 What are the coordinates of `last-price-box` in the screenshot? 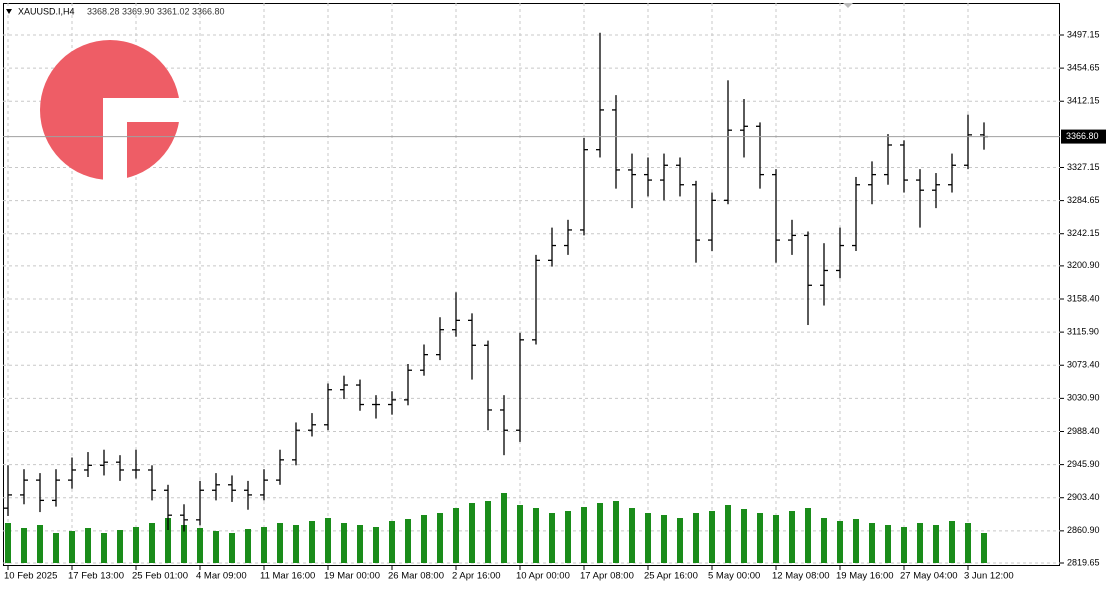 It's located at (1083, 136).